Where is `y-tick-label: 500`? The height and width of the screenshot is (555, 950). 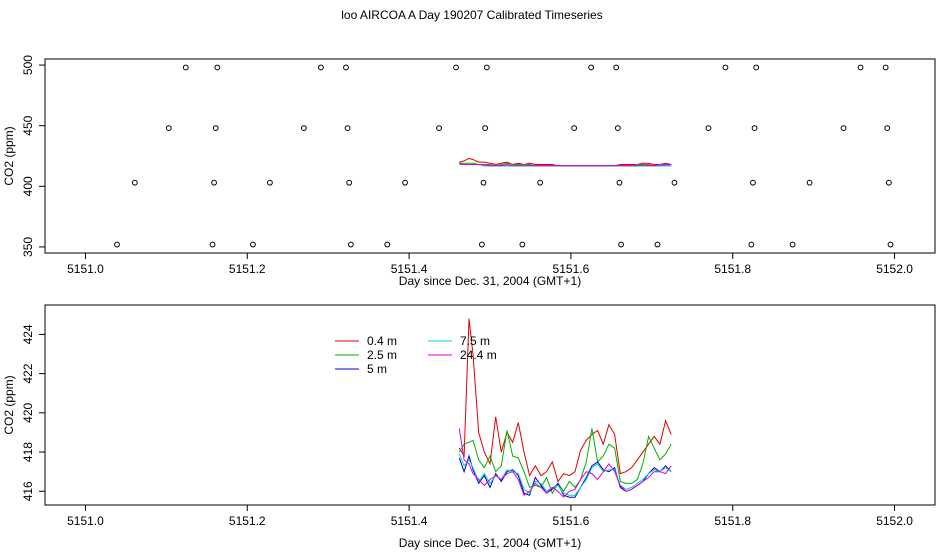
y-tick-label: 500 is located at coordinates (28, 65).